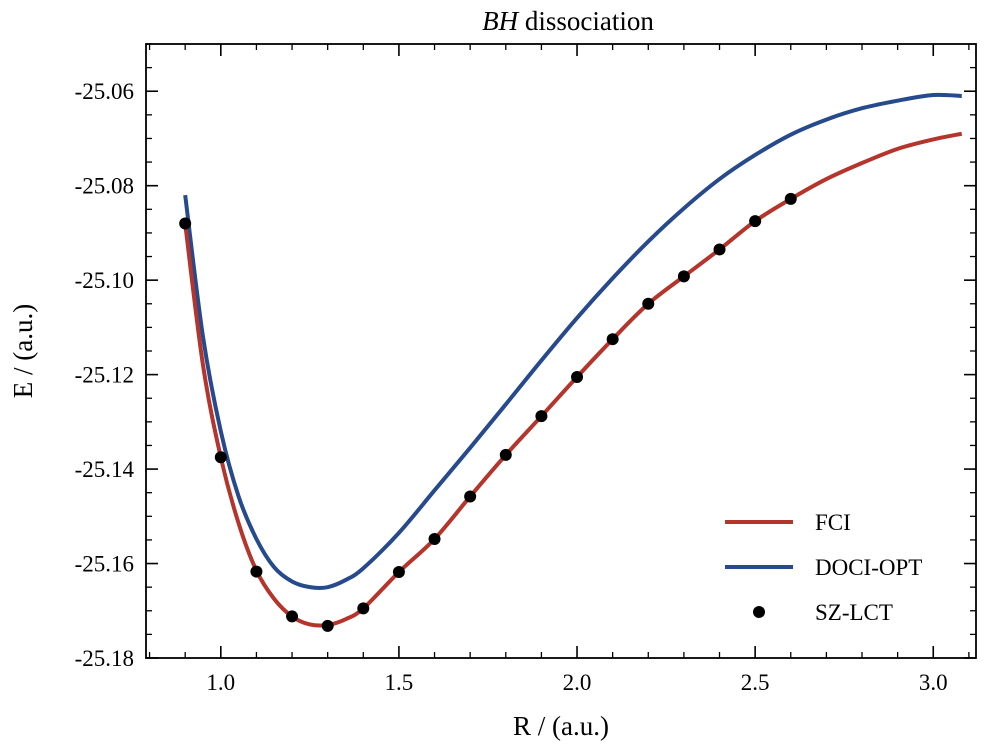  What do you see at coordinates (104, 658) in the screenshot?
I see `y-tick-label: -25.18` at bounding box center [104, 658].